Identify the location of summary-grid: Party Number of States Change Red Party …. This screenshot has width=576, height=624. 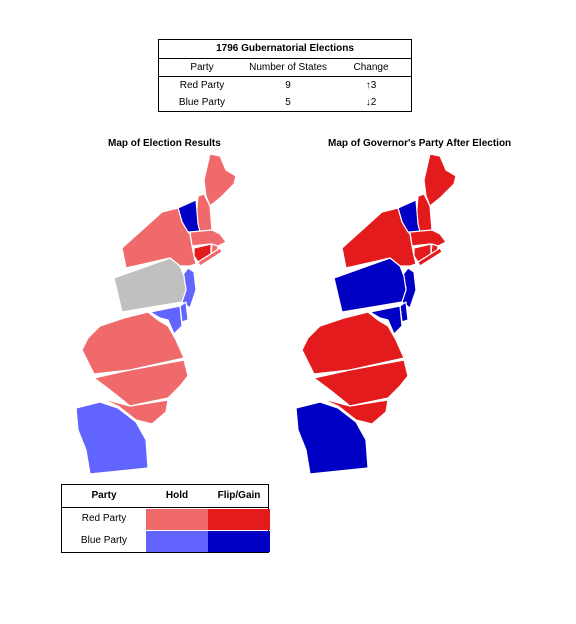
(285, 85).